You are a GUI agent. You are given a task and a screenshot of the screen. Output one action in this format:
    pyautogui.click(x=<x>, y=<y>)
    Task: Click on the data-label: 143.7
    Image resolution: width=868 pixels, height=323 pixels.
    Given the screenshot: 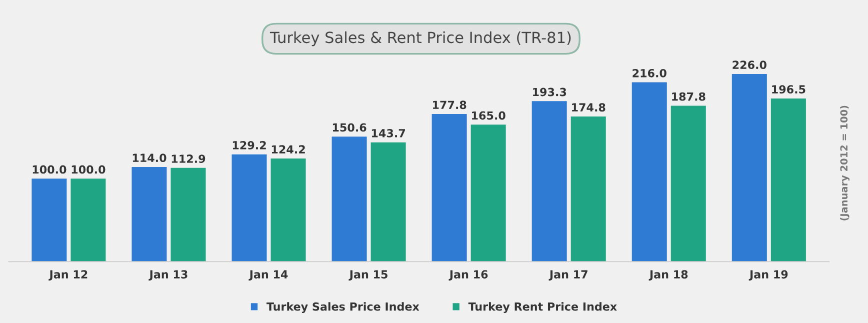 What is the action you would take?
    pyautogui.click(x=388, y=133)
    